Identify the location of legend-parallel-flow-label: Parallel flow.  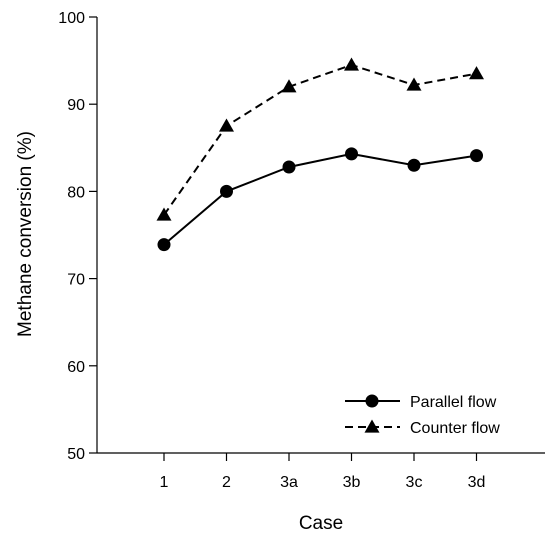
(453, 402).